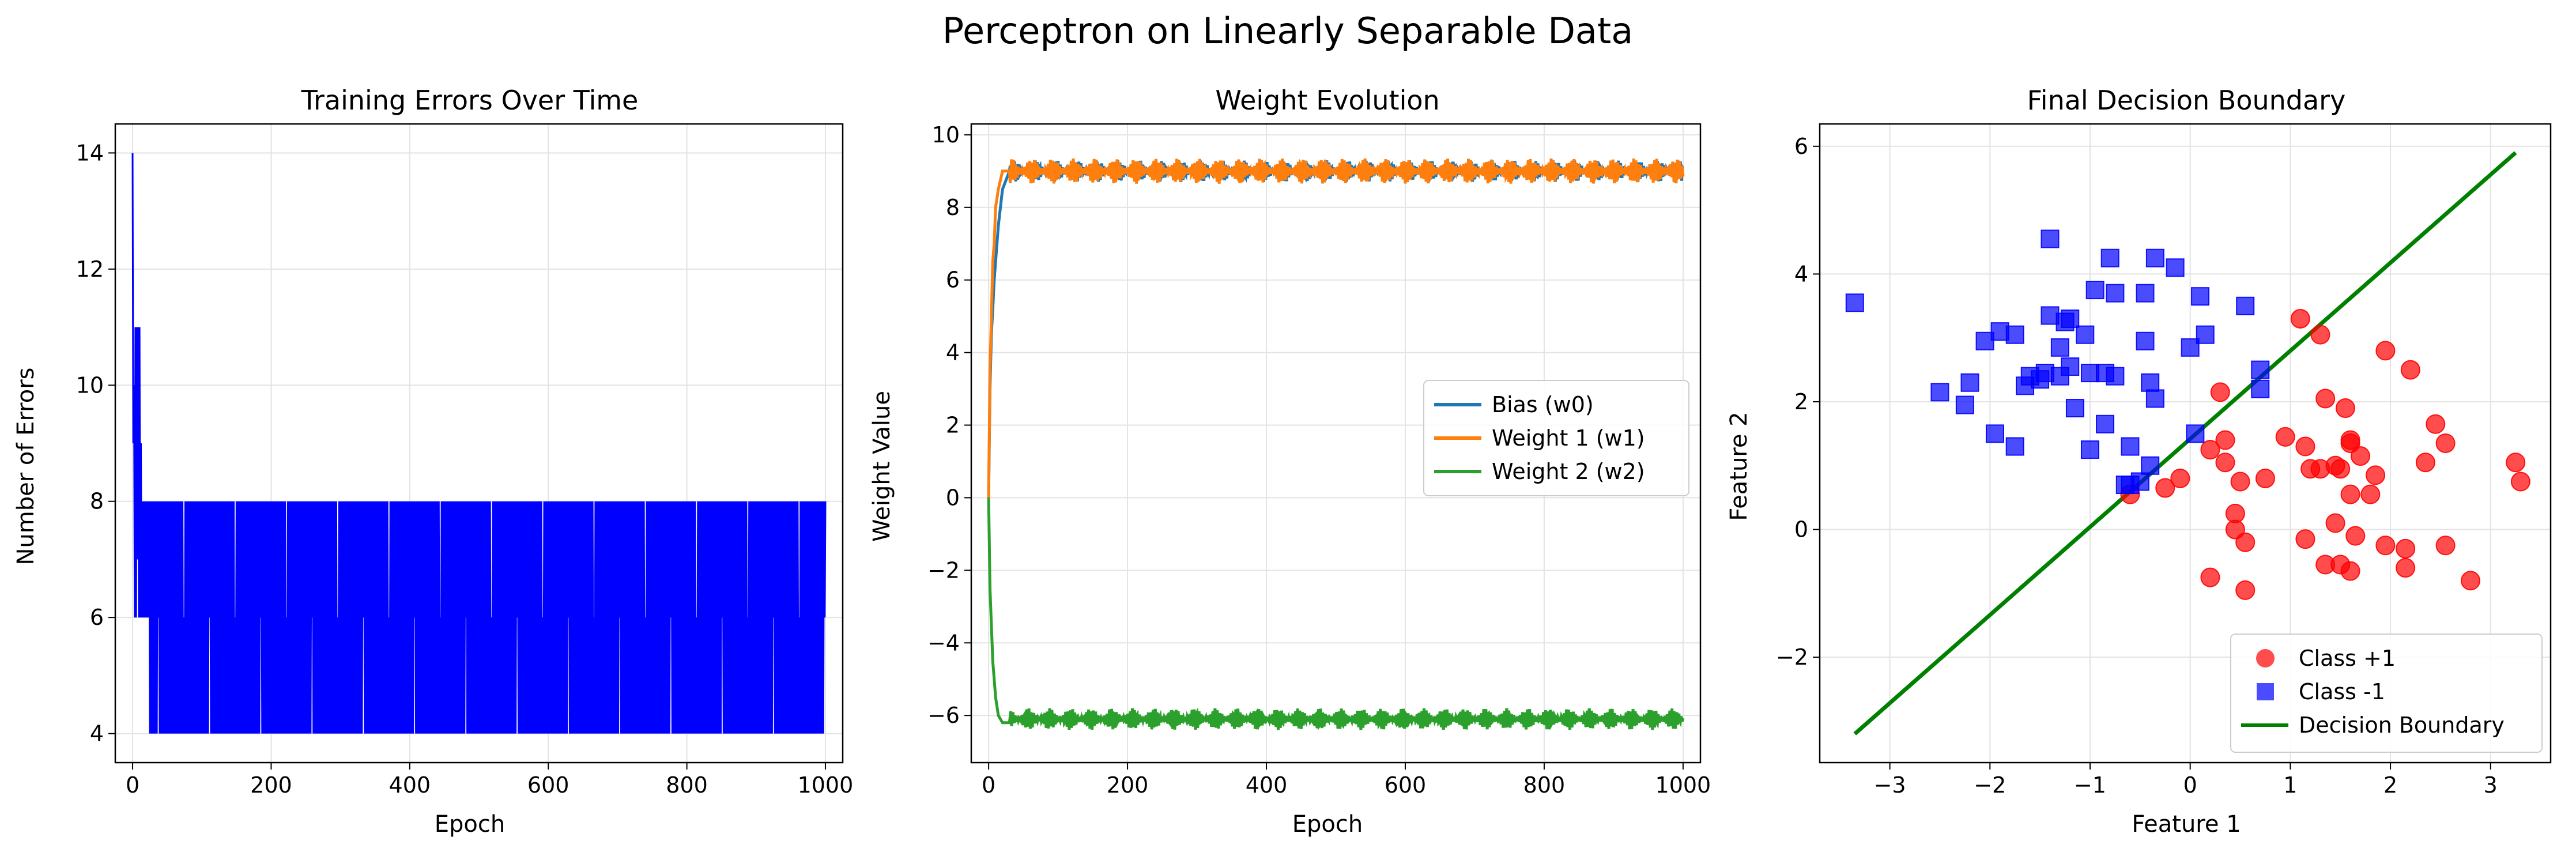 The image size is (2576, 856). Describe the element at coordinates (2057, 362) in the screenshot. I see `class-minus1-points` at that location.